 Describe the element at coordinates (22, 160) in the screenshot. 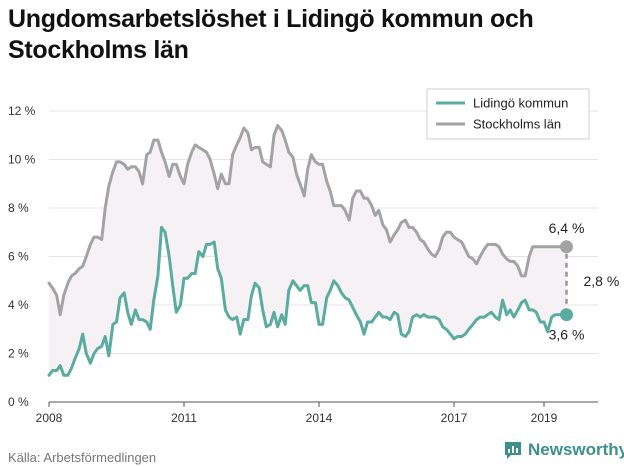

I see `y-tick-label: 10 %` at that location.